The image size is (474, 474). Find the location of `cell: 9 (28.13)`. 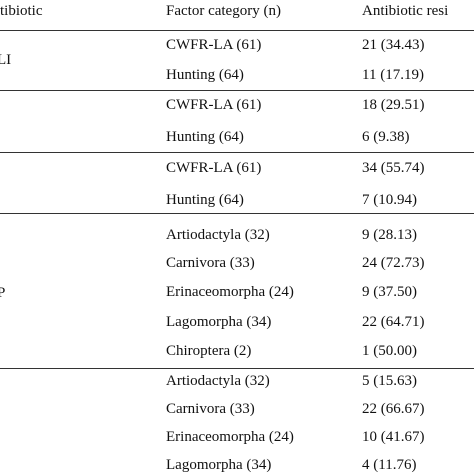

cell: 9 (28.13) is located at coordinates (389, 235).